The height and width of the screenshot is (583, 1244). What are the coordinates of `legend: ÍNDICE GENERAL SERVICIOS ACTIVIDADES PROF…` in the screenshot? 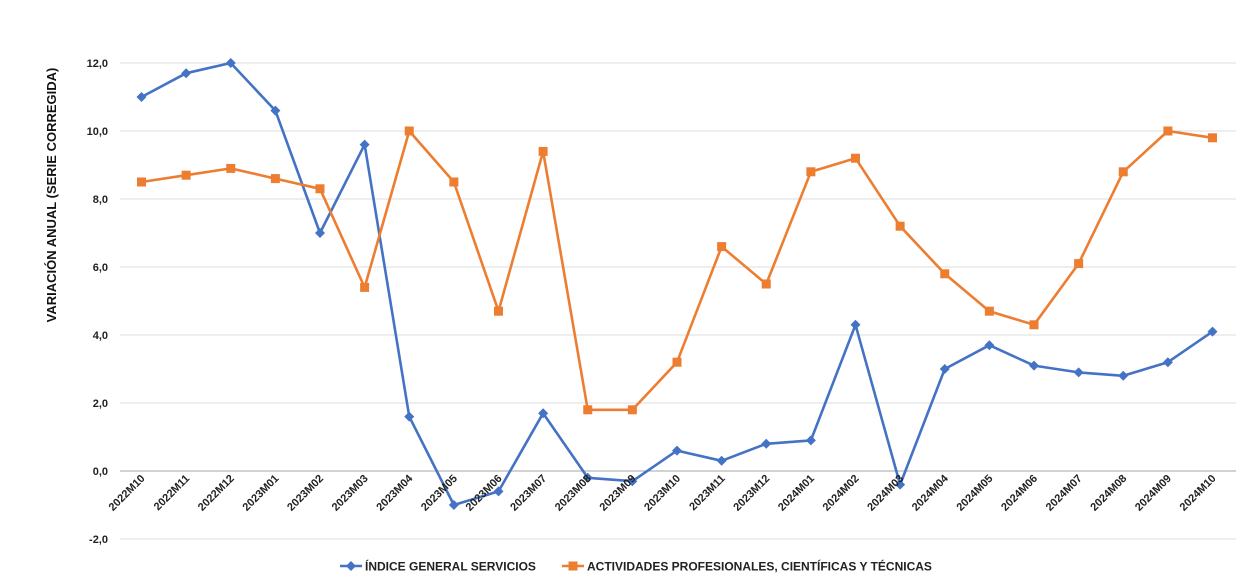 It's located at (636, 566).